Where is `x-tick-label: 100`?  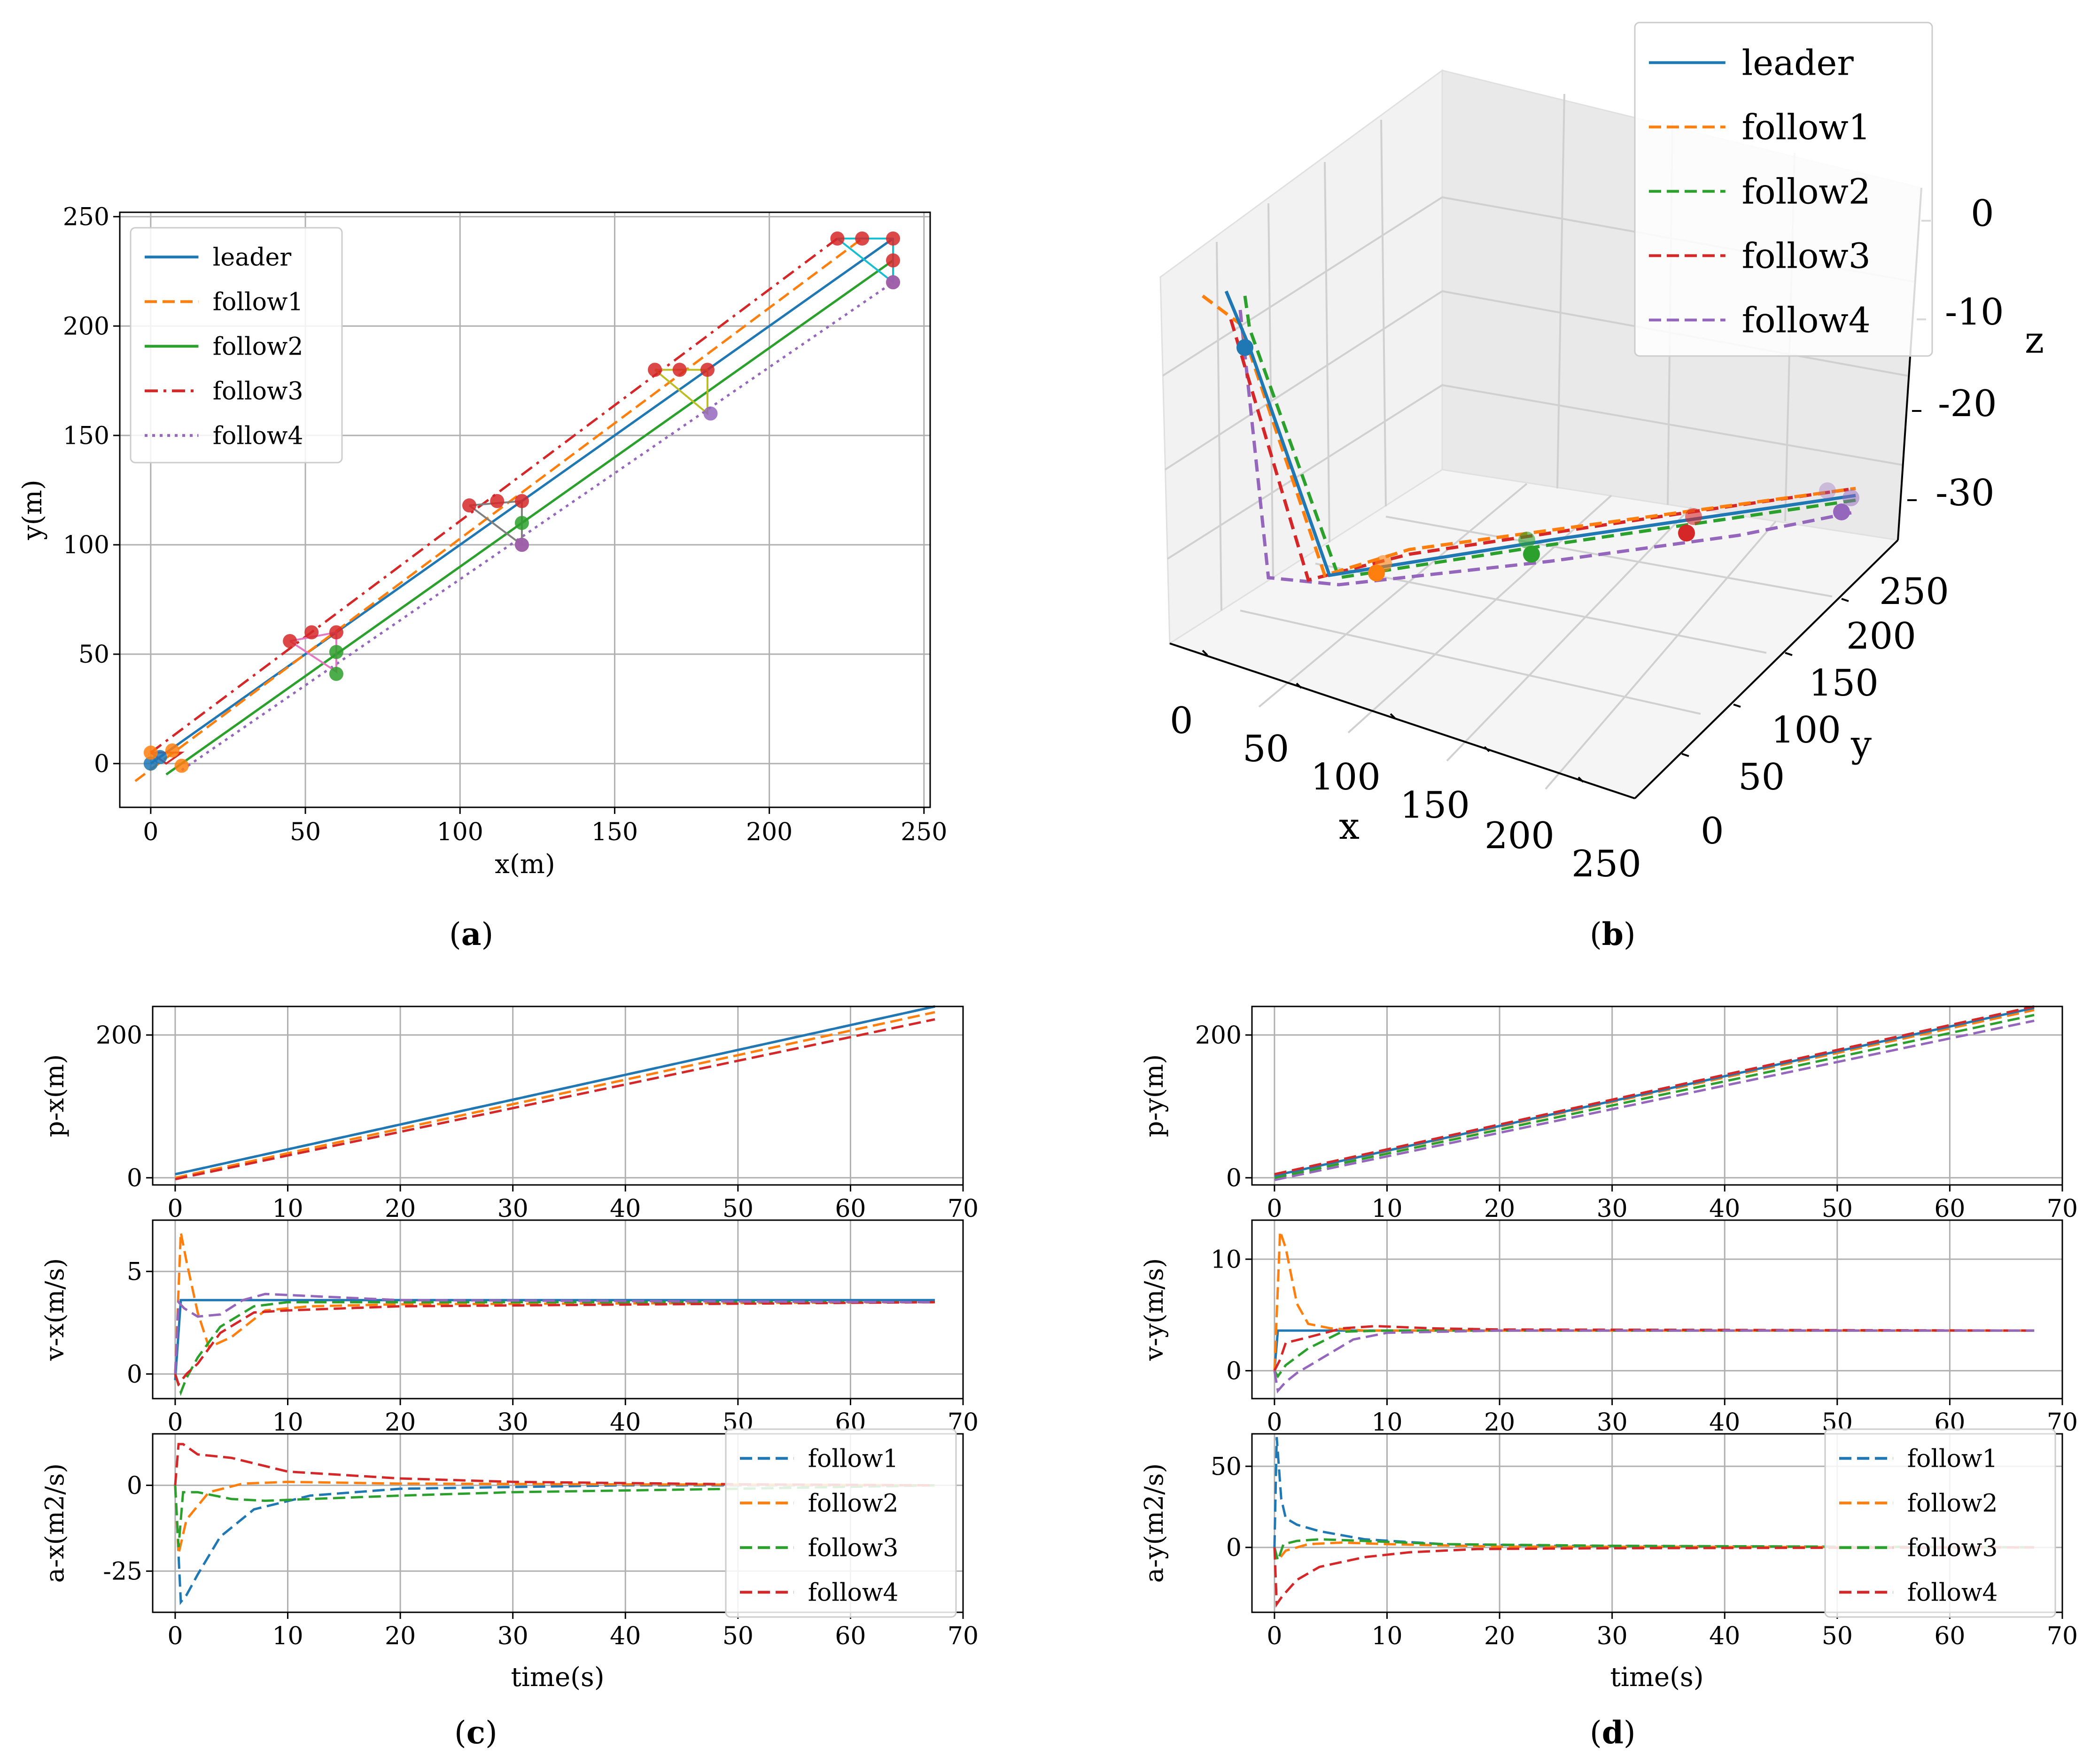 x-tick-label: 100 is located at coordinates (460, 832).